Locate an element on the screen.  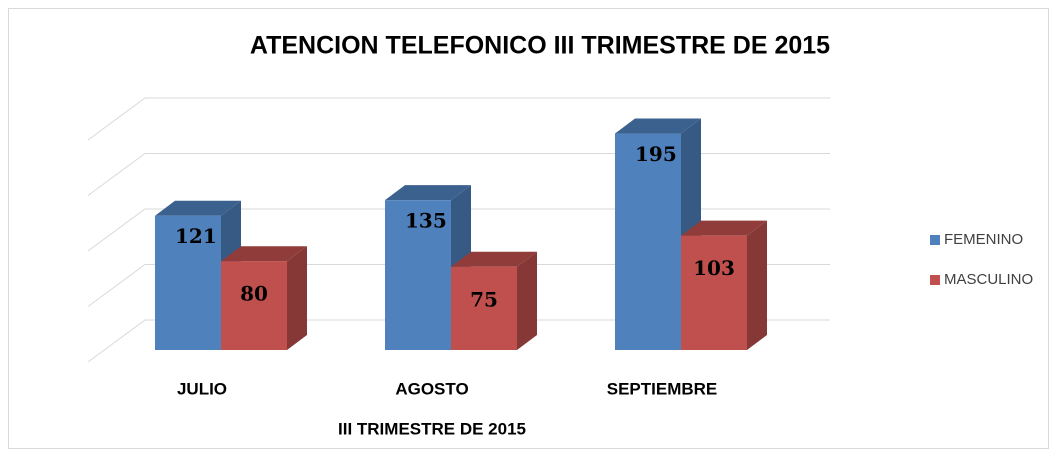
data-label: 75 is located at coordinates (484, 299).